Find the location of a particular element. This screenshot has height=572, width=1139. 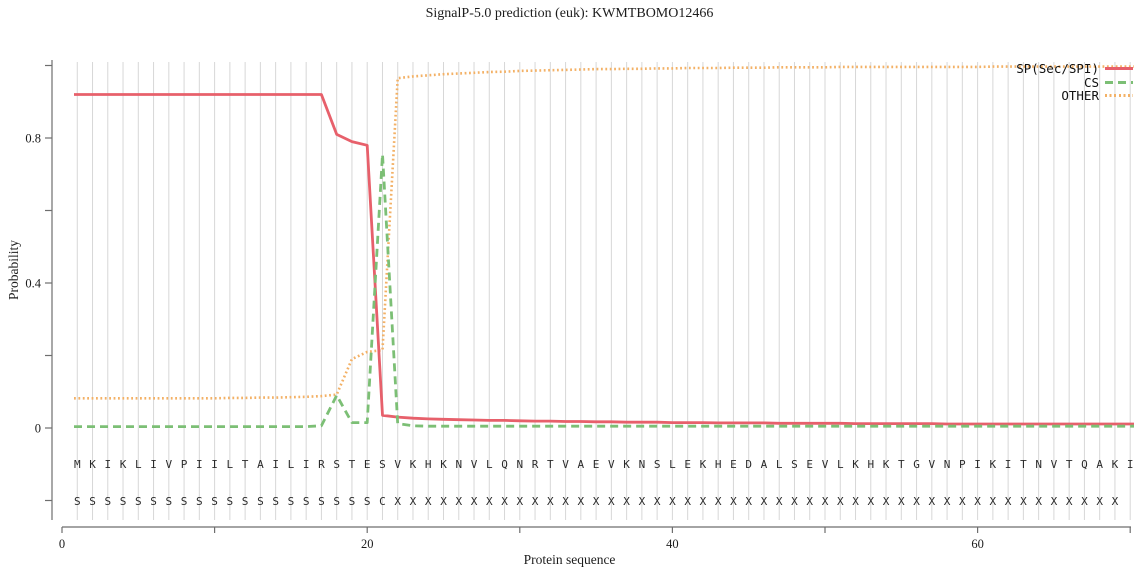

legend-line-sample-sp is located at coordinates (1119, 69).